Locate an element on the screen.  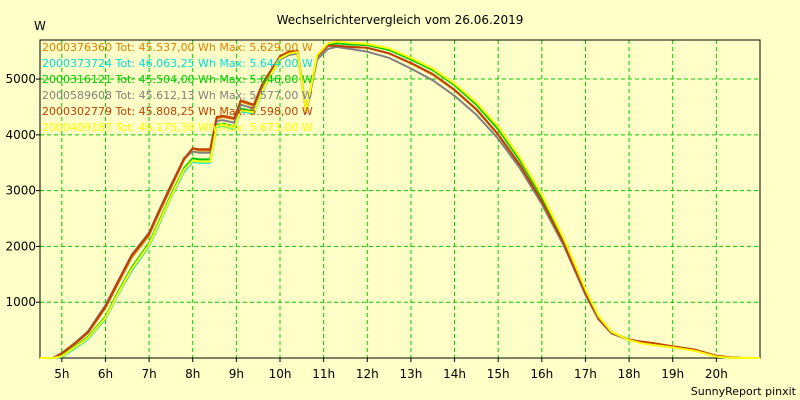
x-tick-label: 13h is located at coordinates (410, 374).